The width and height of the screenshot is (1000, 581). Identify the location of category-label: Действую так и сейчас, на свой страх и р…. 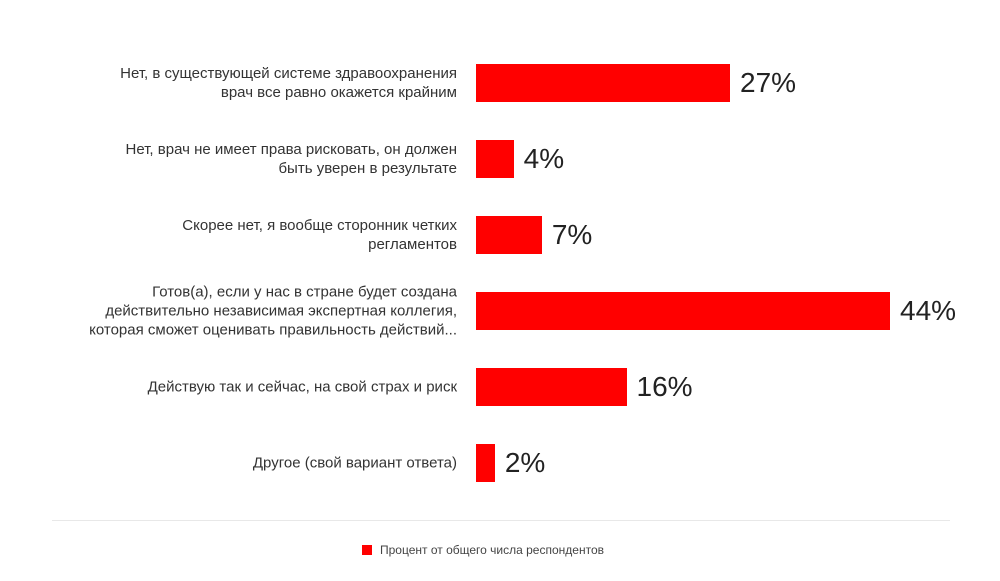
(302, 387).